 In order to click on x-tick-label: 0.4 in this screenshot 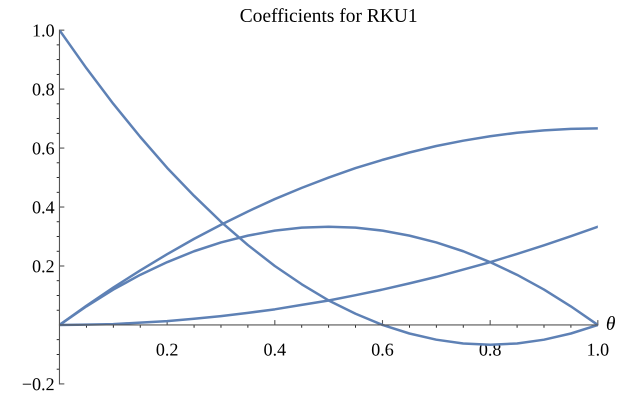, I will do `click(275, 350)`.